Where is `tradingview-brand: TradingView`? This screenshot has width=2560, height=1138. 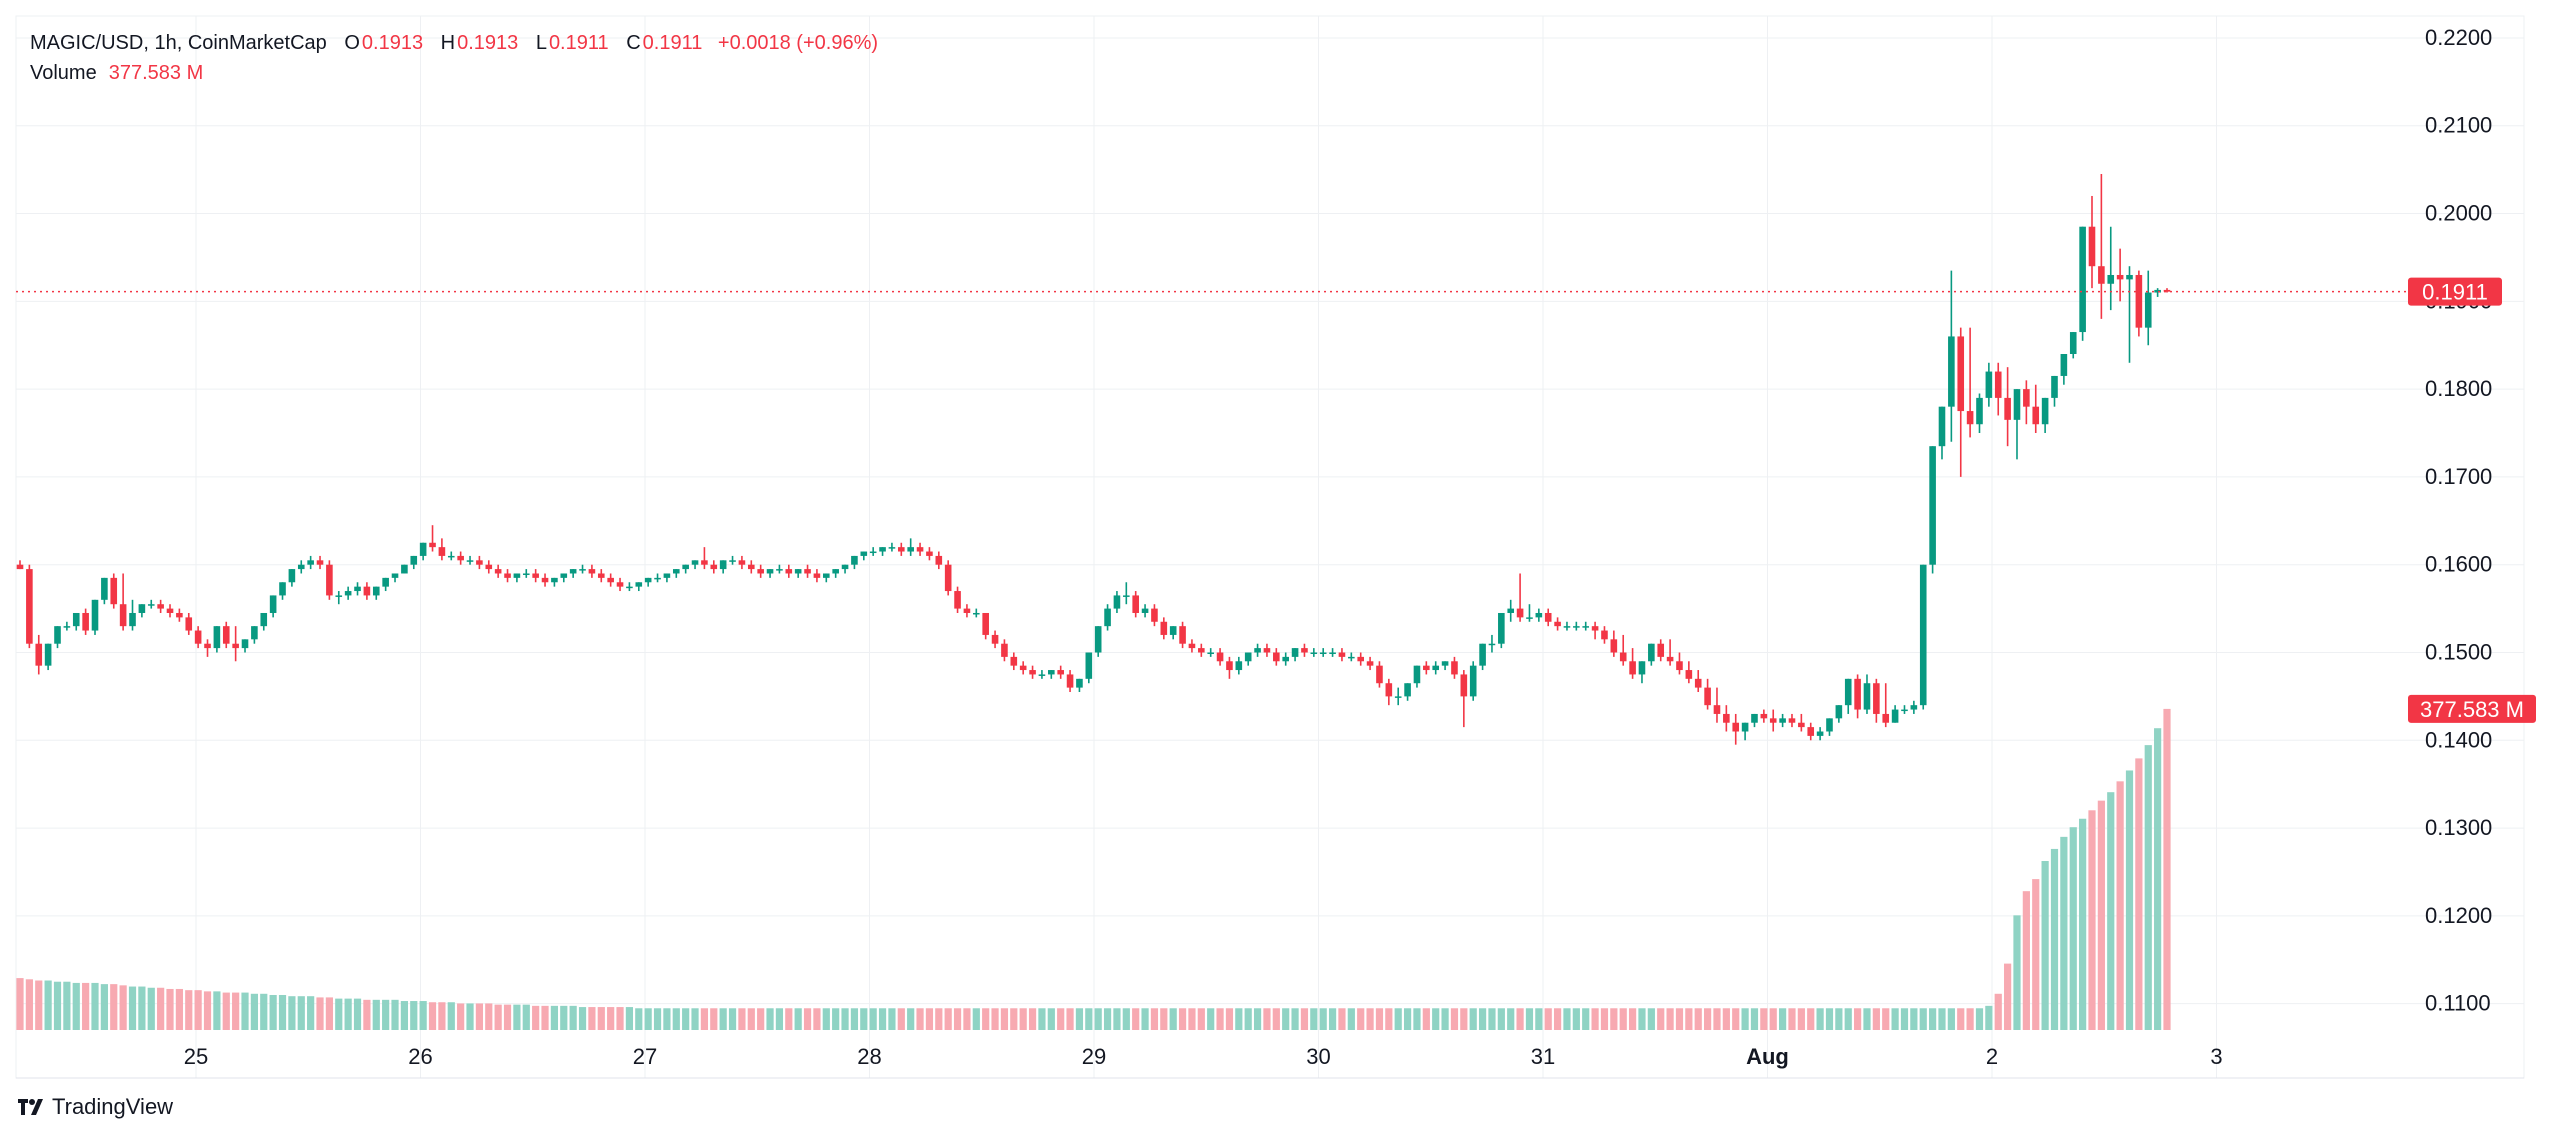 tradingview-brand: TradingView is located at coordinates (95, 1107).